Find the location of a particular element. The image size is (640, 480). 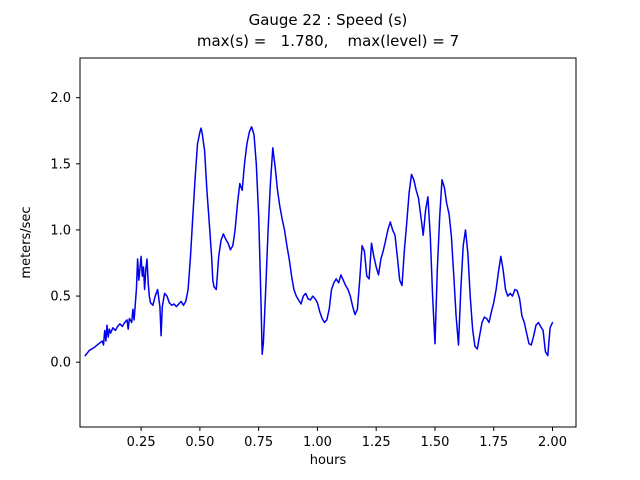

x-axis-label: hours is located at coordinates (328, 460).